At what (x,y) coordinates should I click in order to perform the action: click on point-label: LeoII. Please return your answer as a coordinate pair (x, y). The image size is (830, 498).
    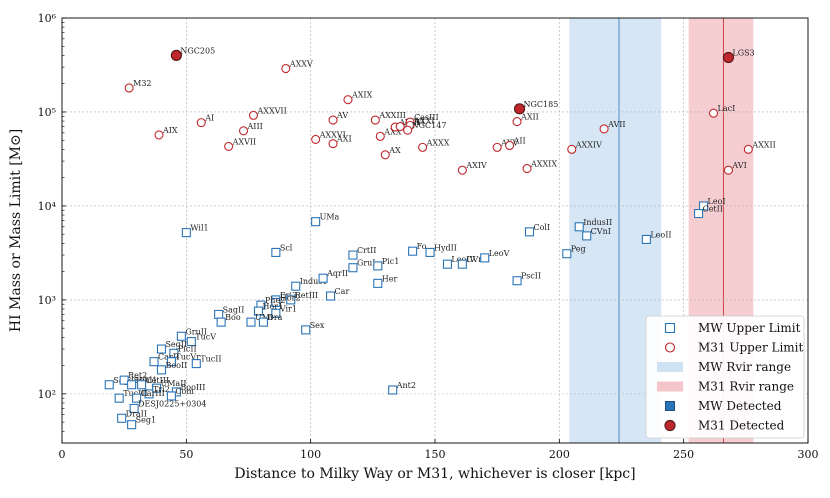
    Looking at the image, I should click on (660, 234).